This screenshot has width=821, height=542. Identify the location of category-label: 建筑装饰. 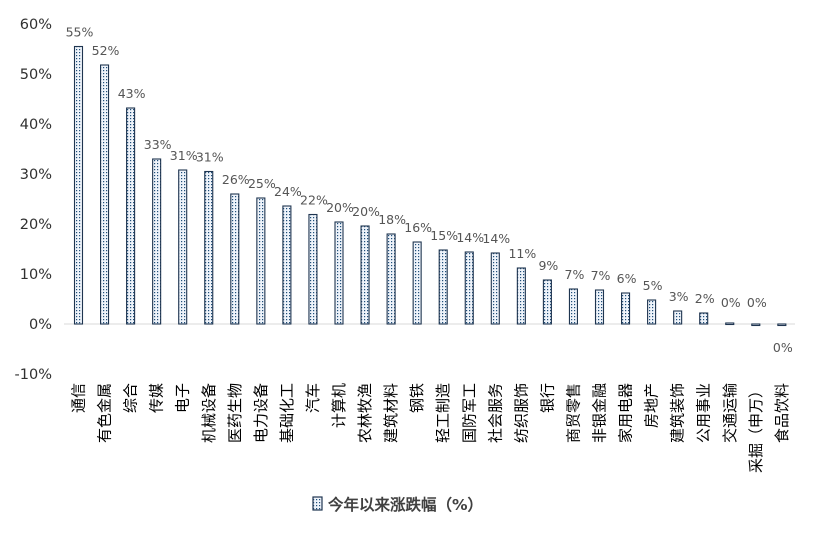
(678, 413).